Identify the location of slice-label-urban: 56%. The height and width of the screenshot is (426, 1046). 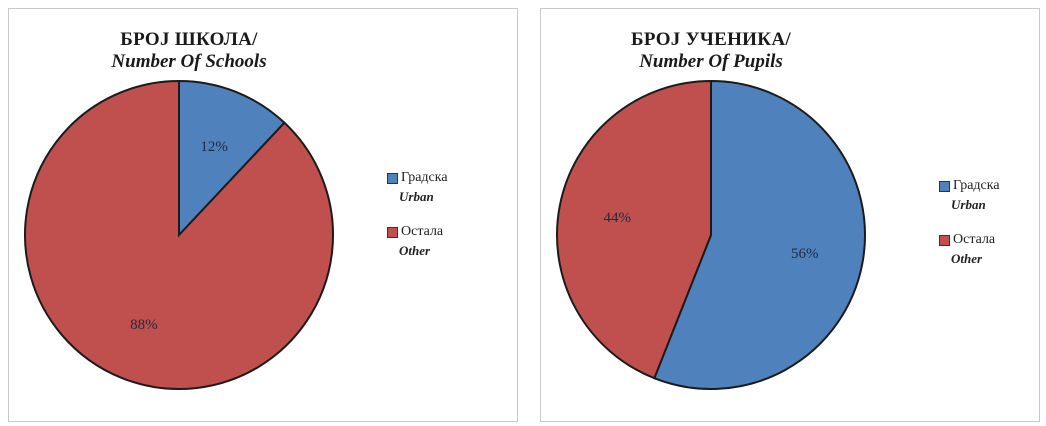
(805, 254).